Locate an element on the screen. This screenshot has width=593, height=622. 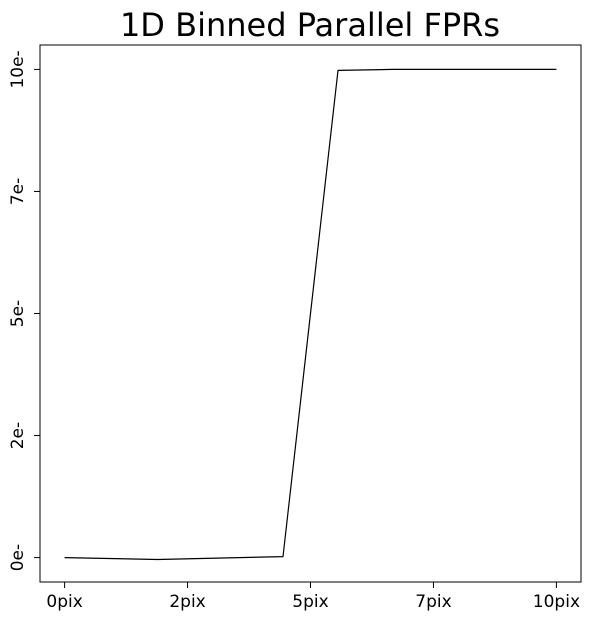
x-tick-label: 2pix is located at coordinates (187, 602).